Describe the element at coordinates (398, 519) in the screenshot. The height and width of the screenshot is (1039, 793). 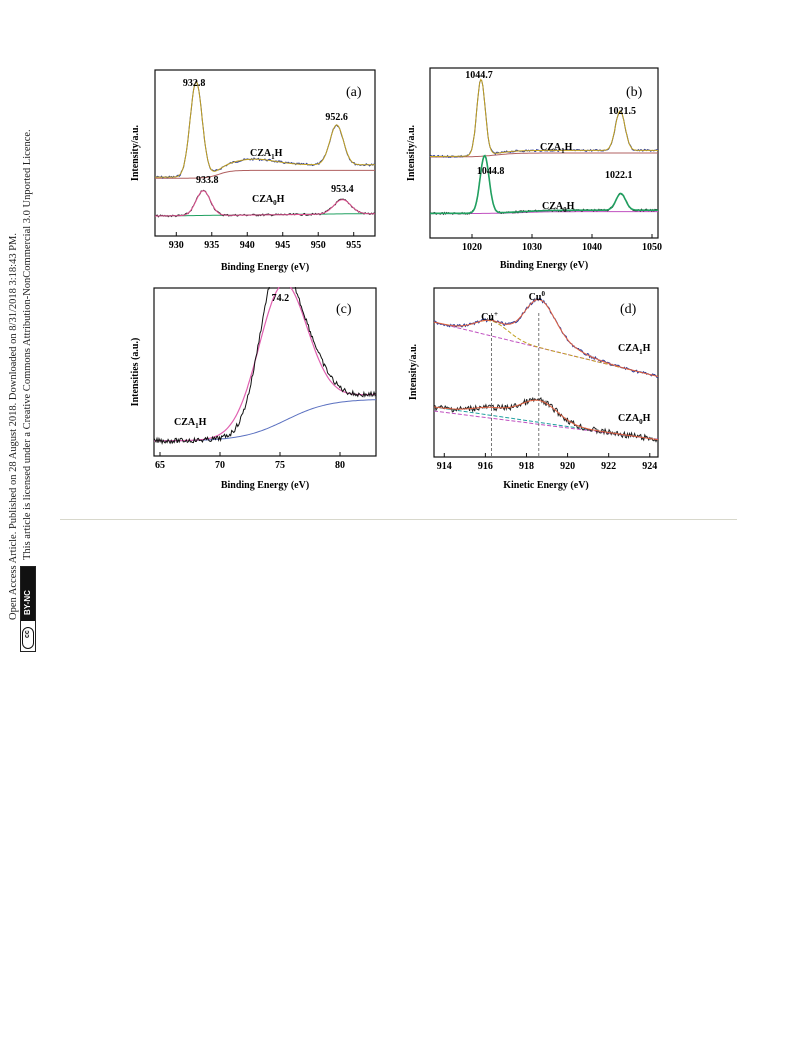
I see `section-divider` at that location.